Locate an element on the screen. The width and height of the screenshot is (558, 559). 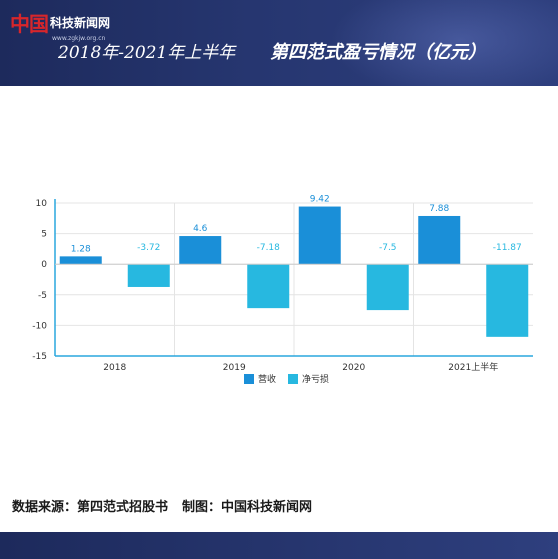
x-tick-label: 2019 is located at coordinates (234, 368).